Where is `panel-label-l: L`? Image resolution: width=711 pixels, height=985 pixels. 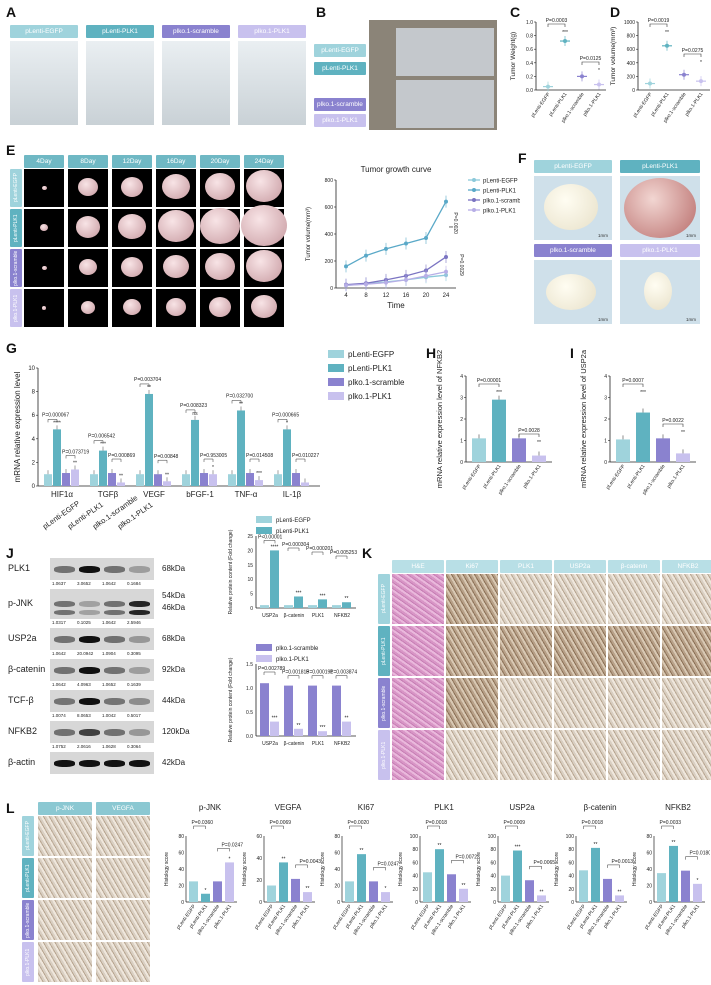 panel-label-l: L is located at coordinates (10, 808).